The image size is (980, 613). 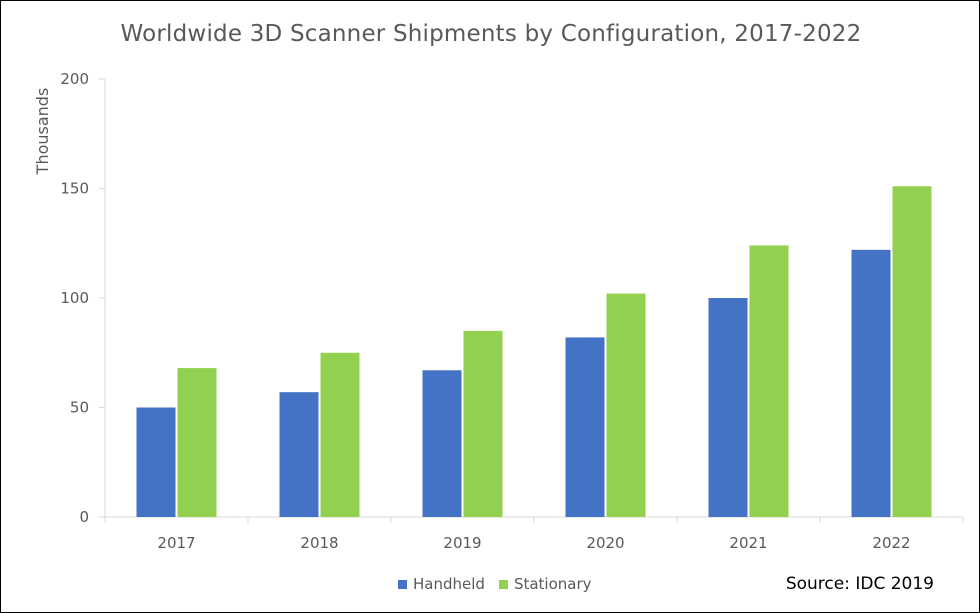 What do you see at coordinates (728, 407) in the screenshot?
I see `bar-handheld-2021` at bounding box center [728, 407].